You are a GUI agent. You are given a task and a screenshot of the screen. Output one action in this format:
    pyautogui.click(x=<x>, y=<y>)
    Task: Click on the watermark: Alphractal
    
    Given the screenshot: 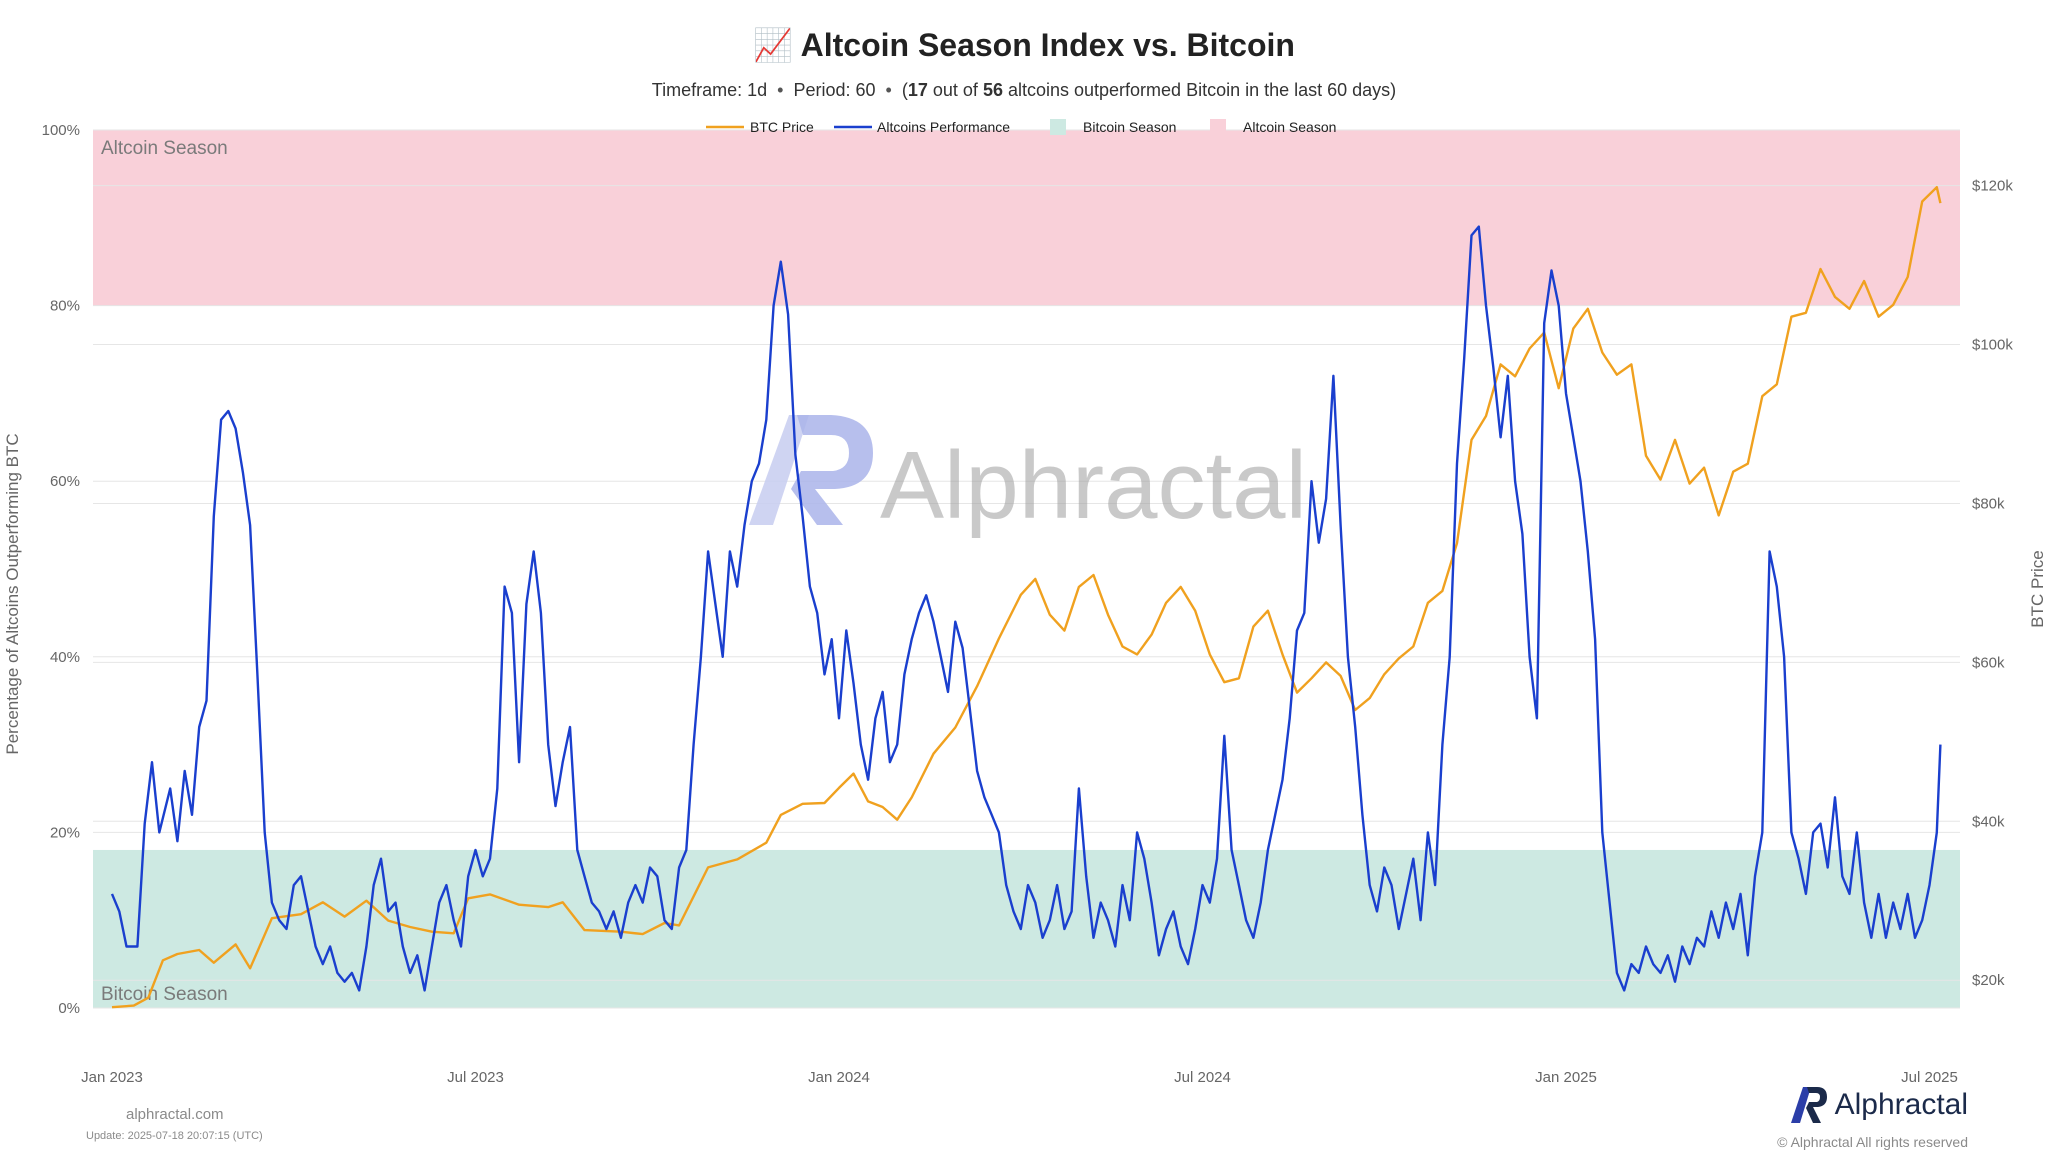 What is the action you would take?
    pyautogui.click(x=1028, y=477)
    